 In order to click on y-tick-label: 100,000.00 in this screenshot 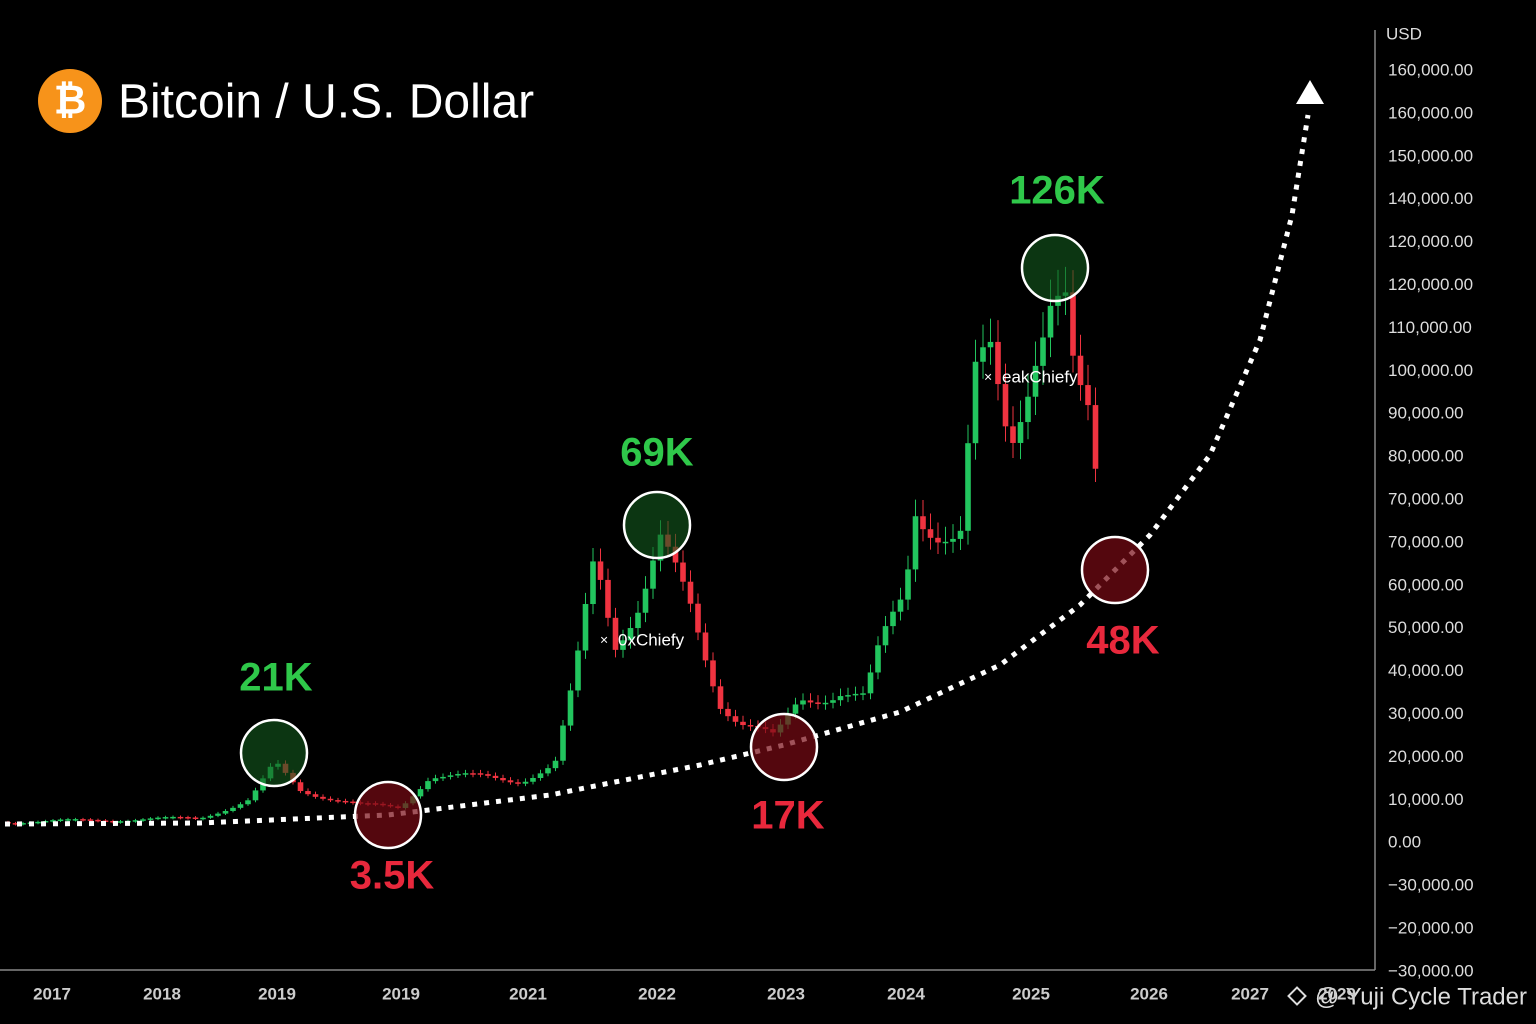, I will do `click(1430, 370)`.